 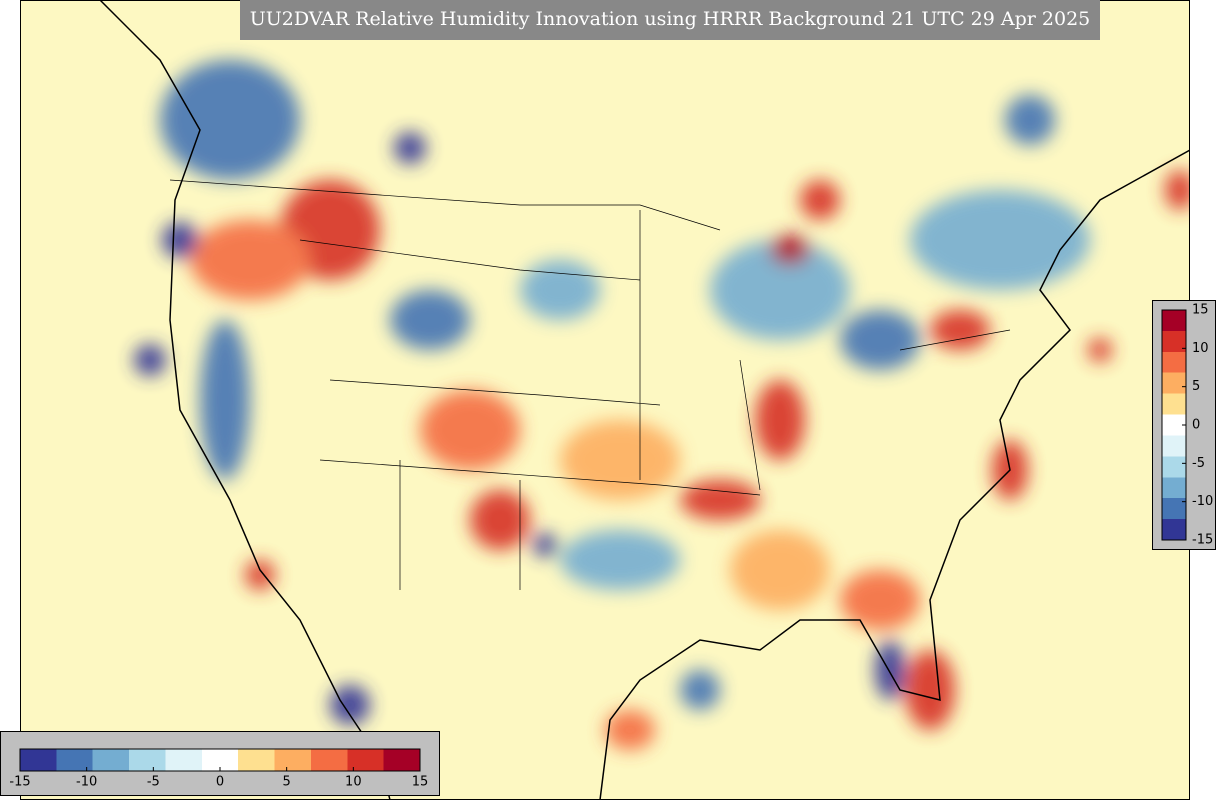 I want to click on colorbar: 15 10 5 0 -5 -10 -15, so click(x=1187, y=425).